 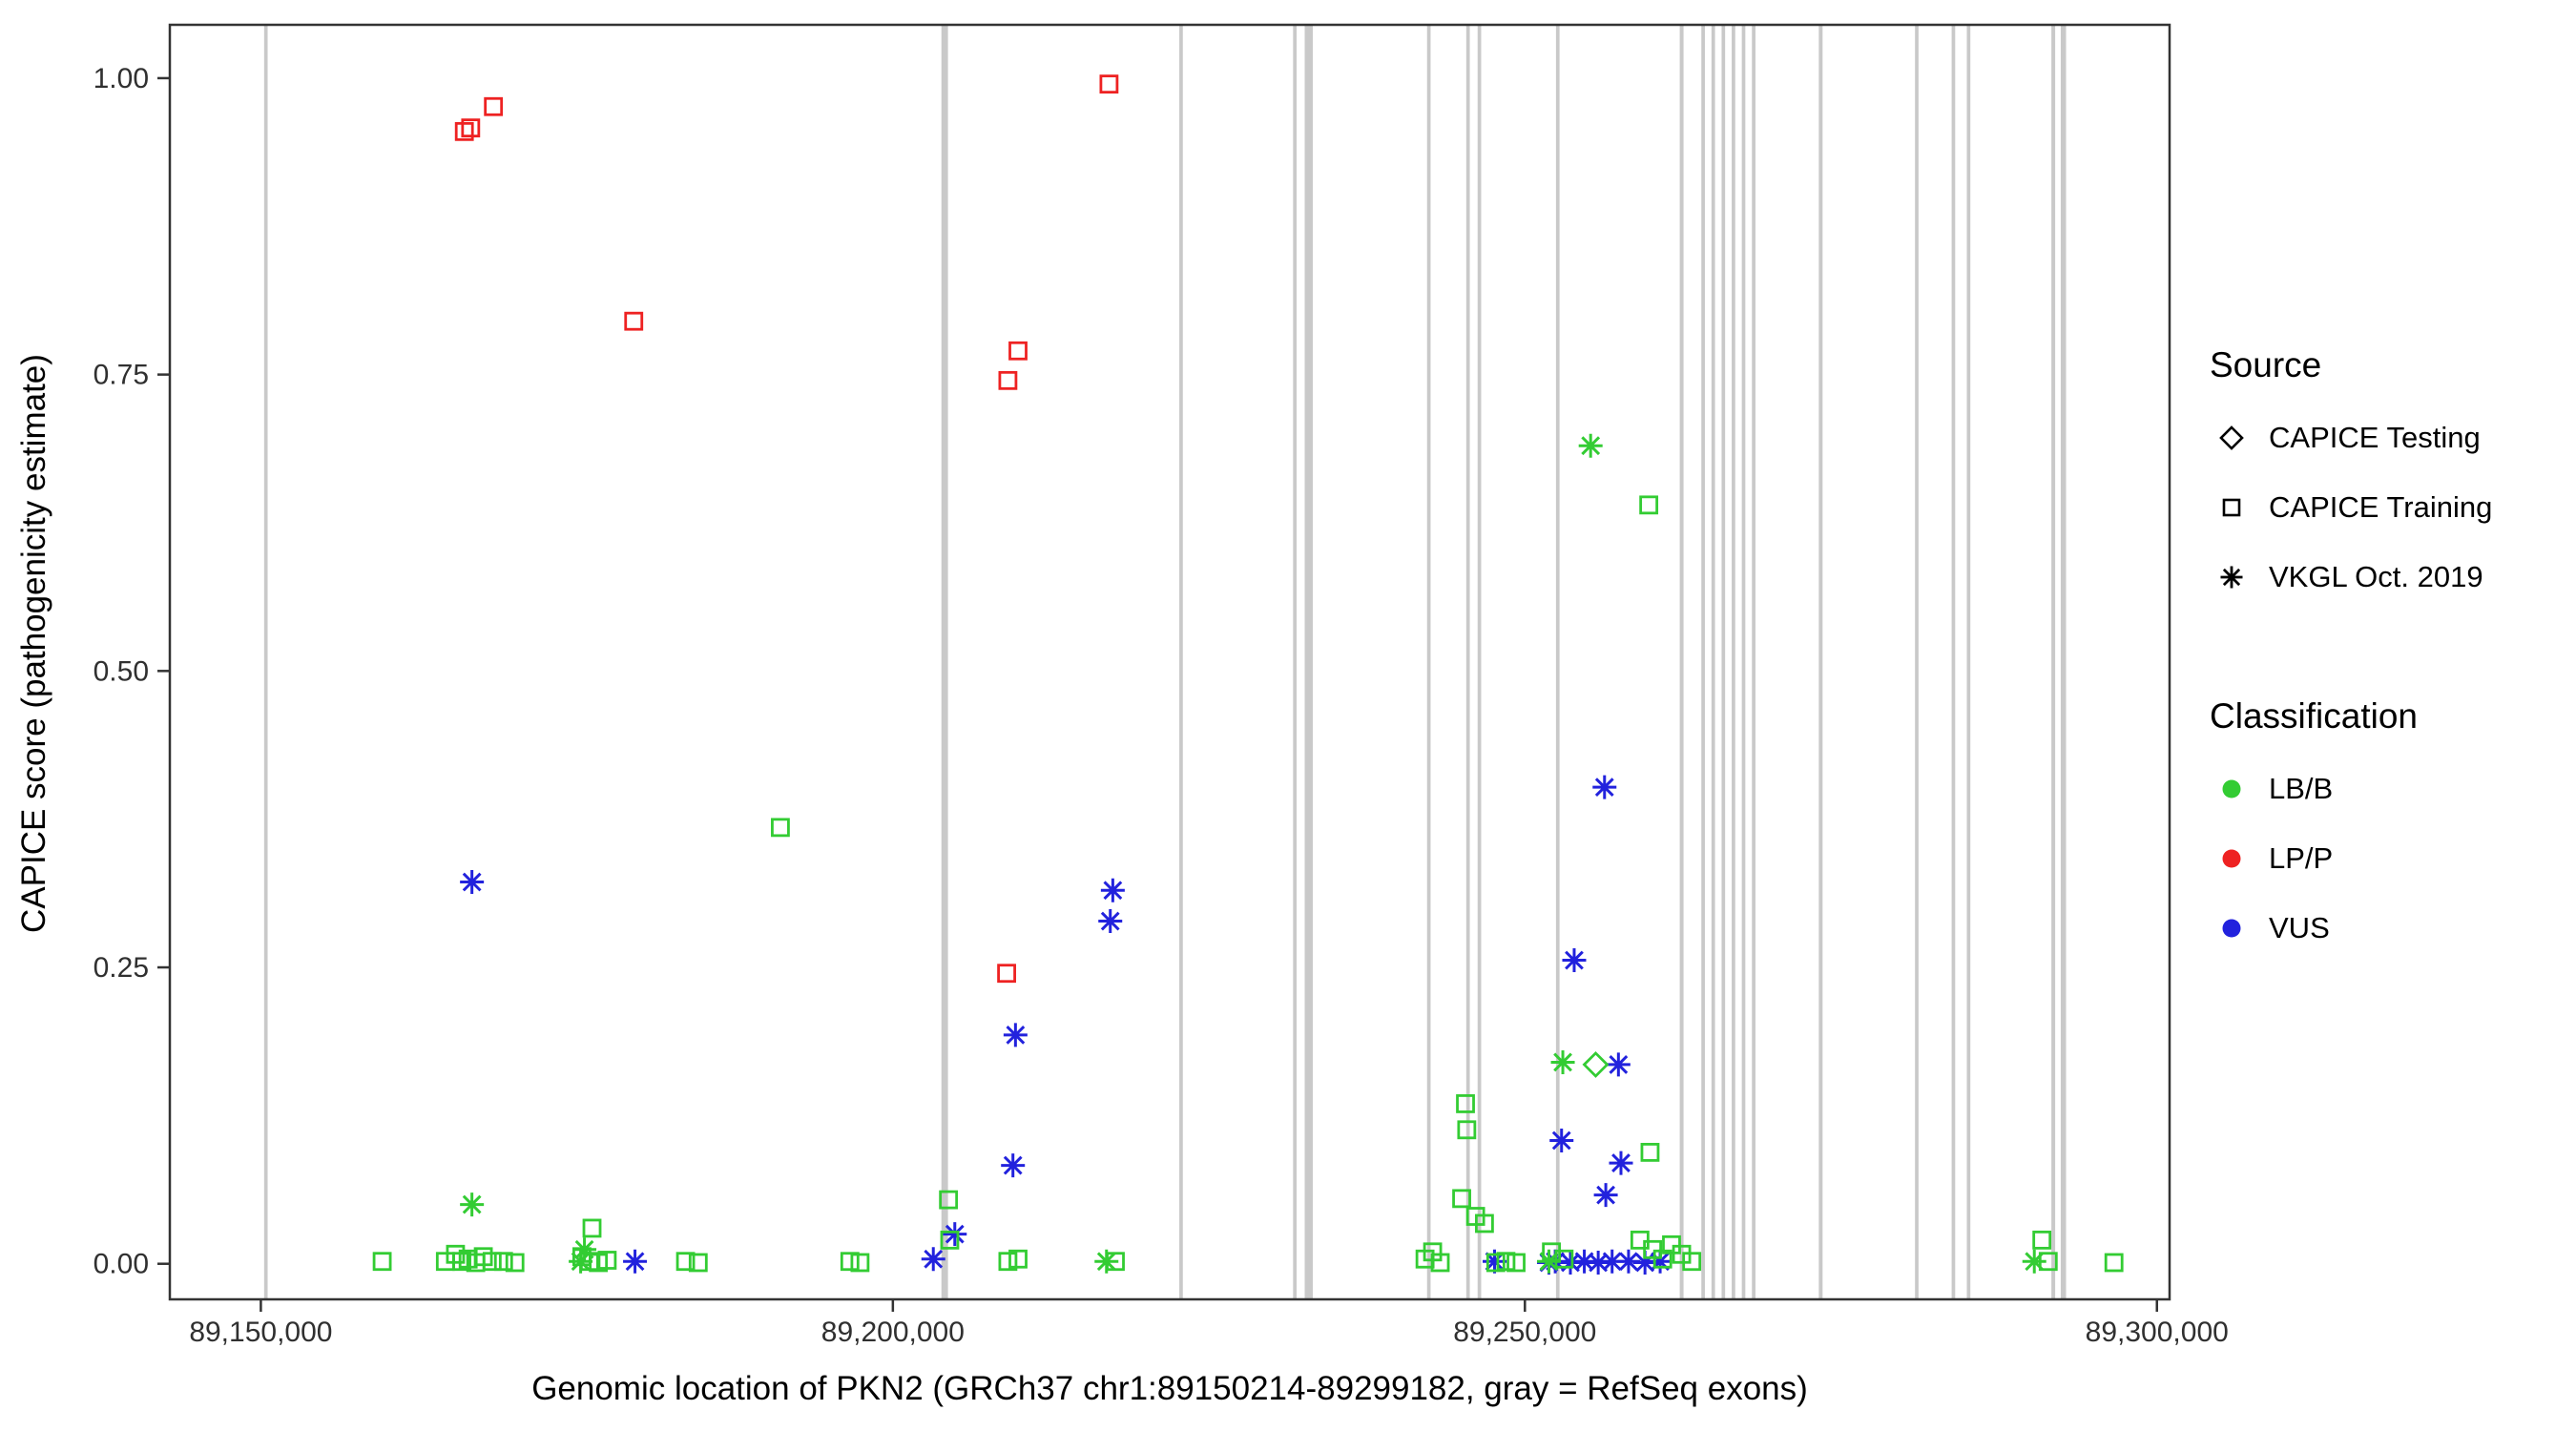 I want to click on legend-item-label: LP/P, so click(x=2301, y=857).